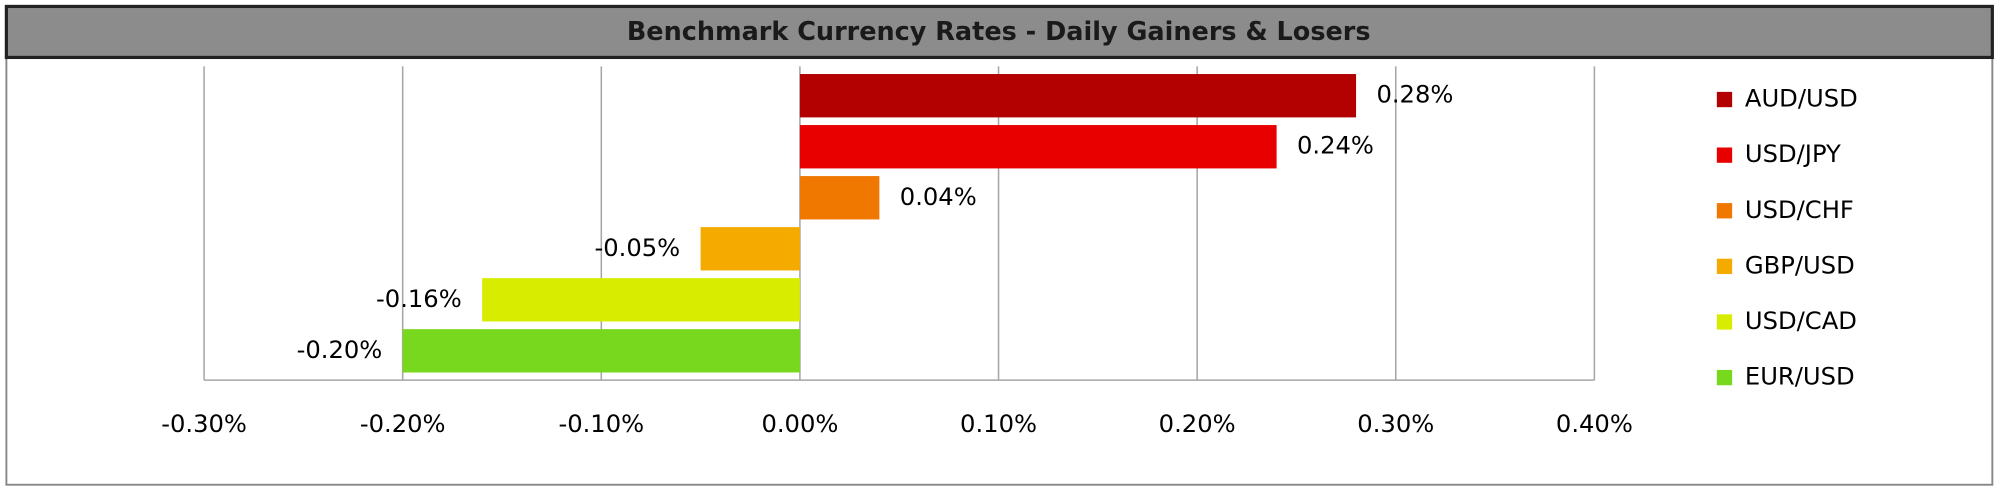 Image resolution: width=2000 pixels, height=495 pixels. I want to click on x-tick-label: -0.20%, so click(403, 424).